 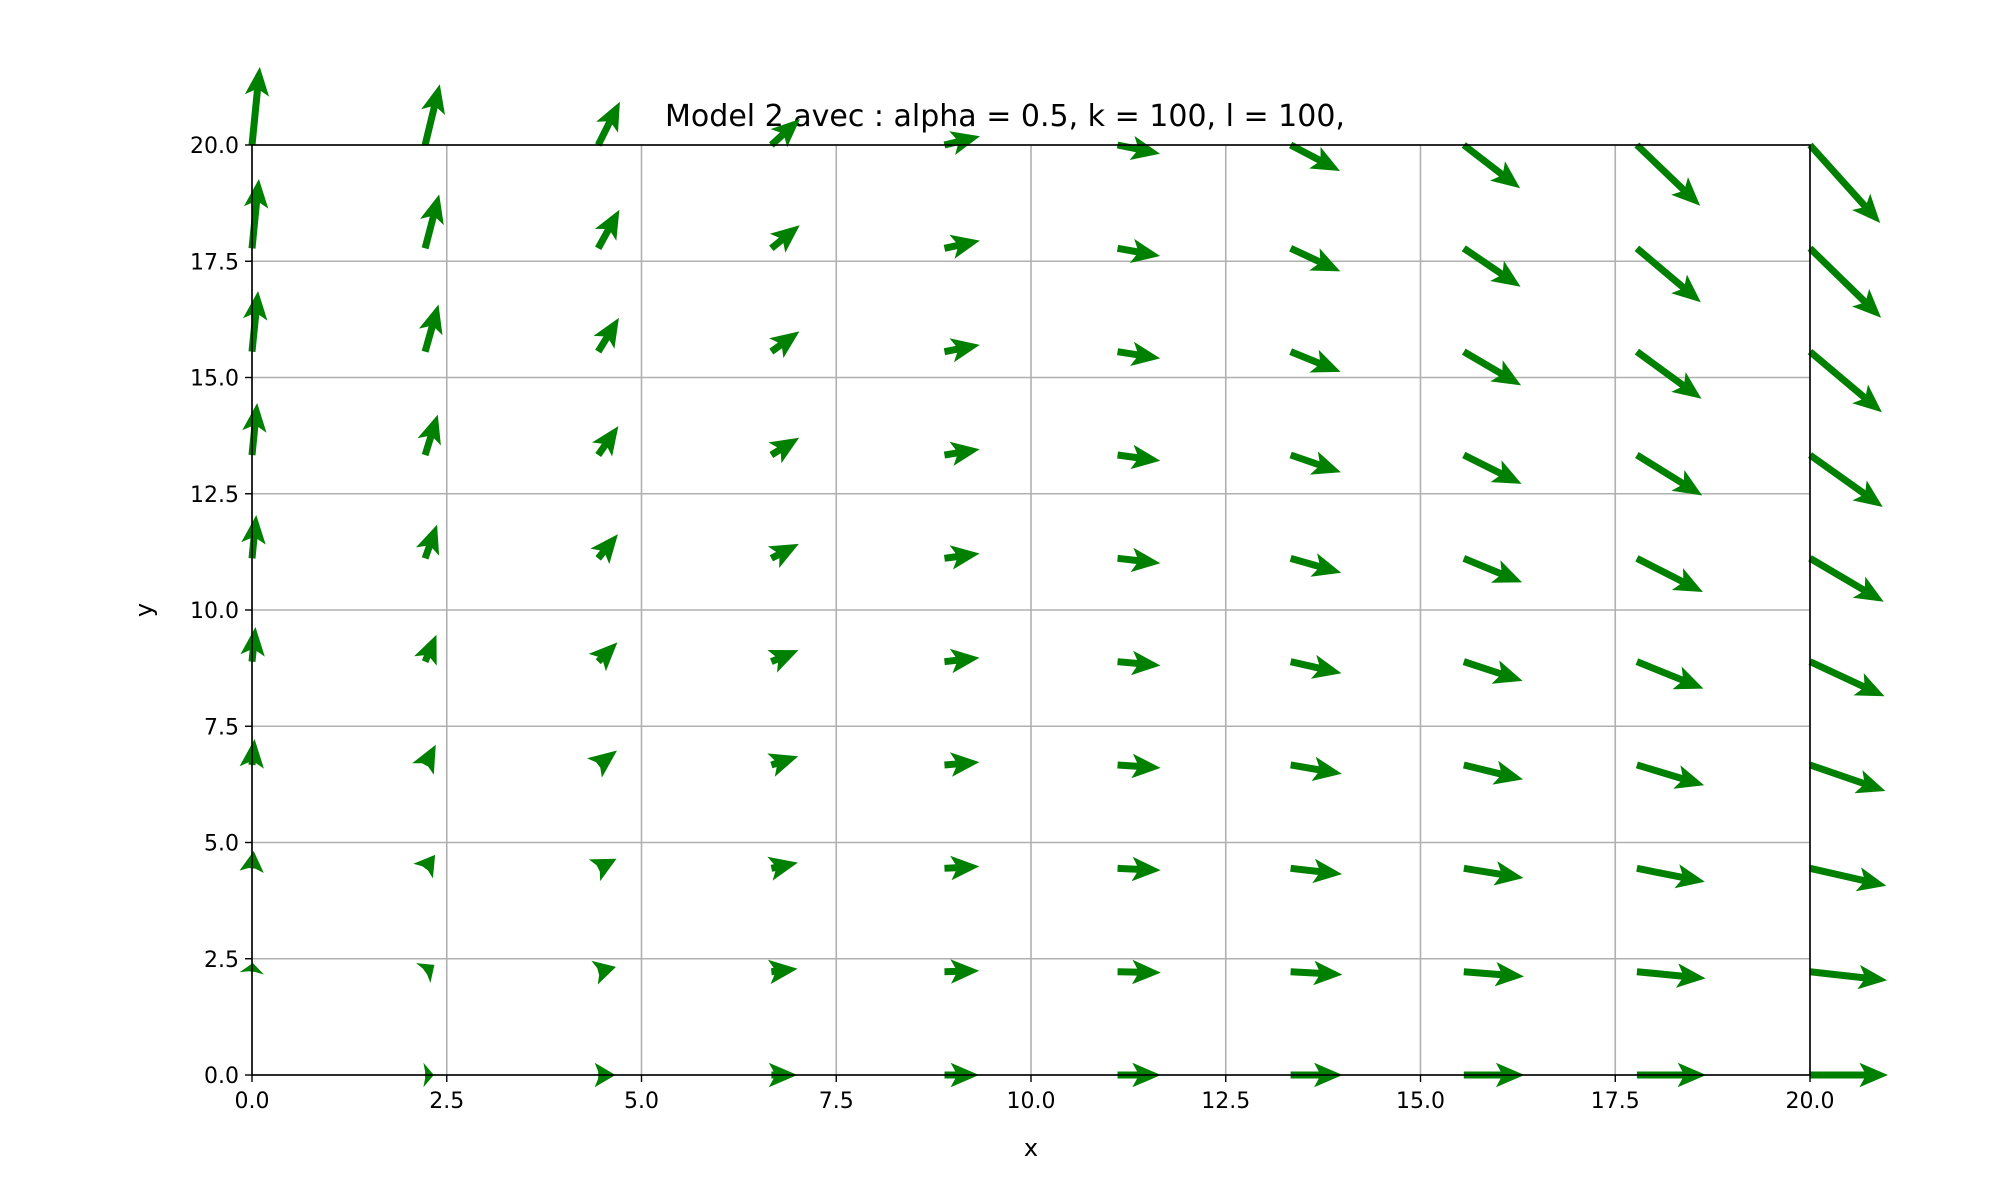 I want to click on y-tick-label: 7.5, so click(x=221, y=727).